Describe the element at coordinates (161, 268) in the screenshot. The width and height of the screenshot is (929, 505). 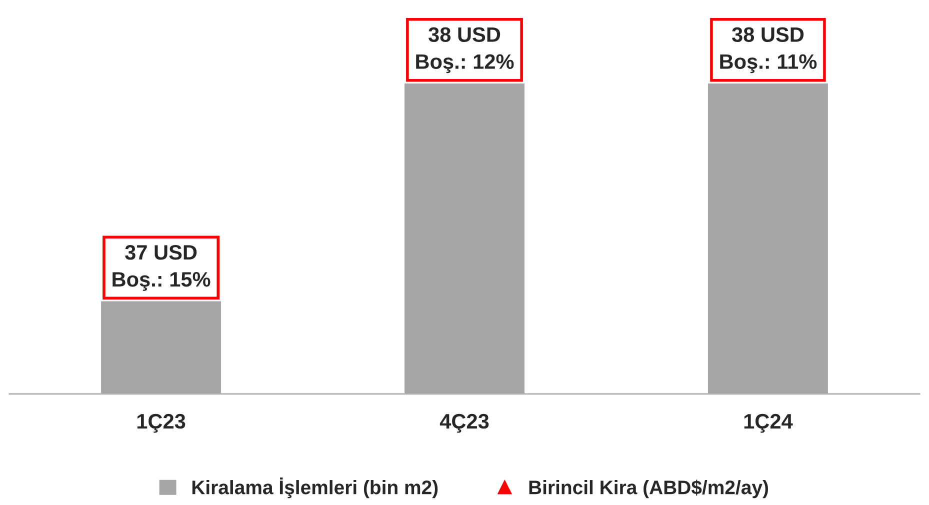
I see `annotation: 37 USD Boş.: 15%` at that location.